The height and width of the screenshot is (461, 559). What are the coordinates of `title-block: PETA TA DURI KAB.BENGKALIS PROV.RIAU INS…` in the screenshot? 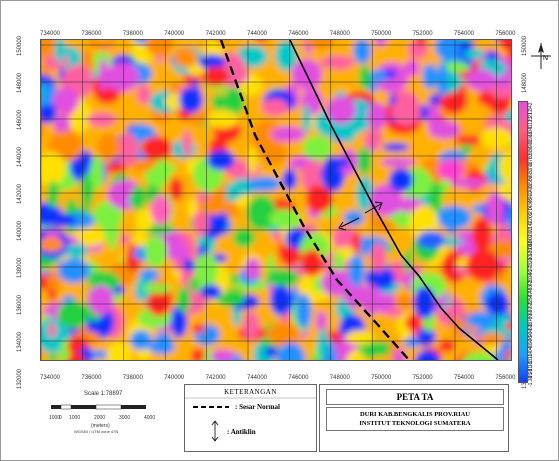 It's located at (414, 418).